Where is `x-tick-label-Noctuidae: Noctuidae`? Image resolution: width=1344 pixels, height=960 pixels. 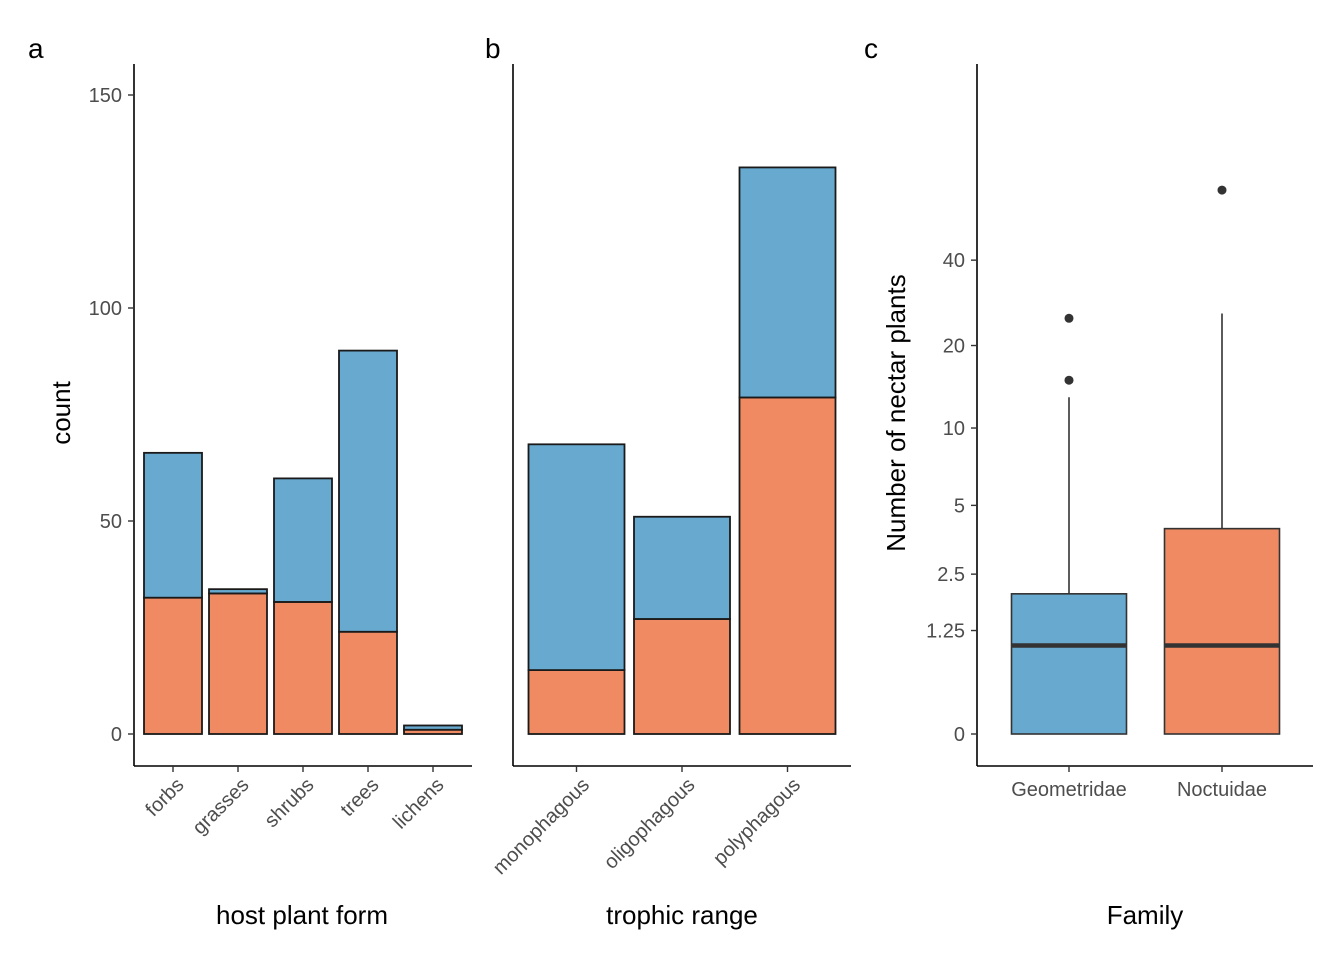 x-tick-label-Noctuidae: Noctuidae is located at coordinates (1222, 790).